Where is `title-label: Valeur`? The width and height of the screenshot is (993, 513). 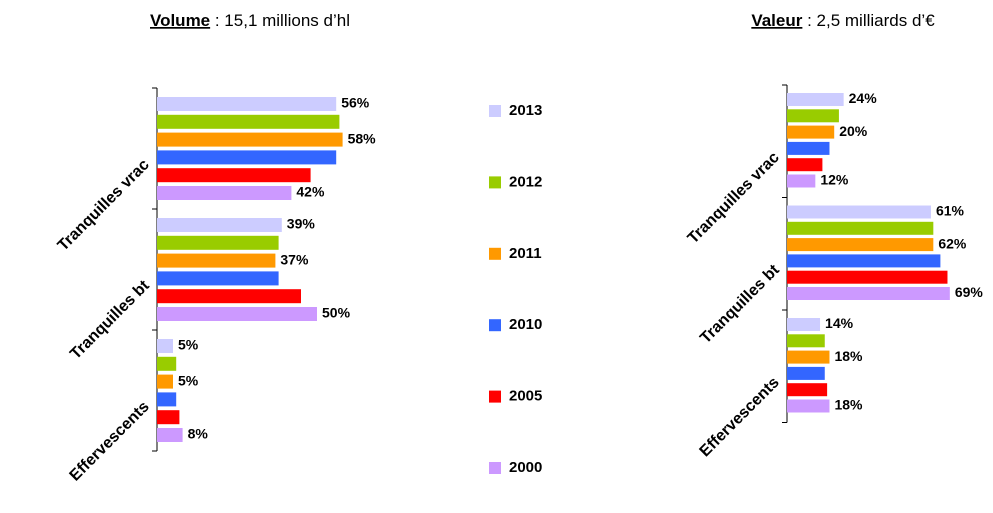
title-label: Valeur is located at coordinates (776, 20).